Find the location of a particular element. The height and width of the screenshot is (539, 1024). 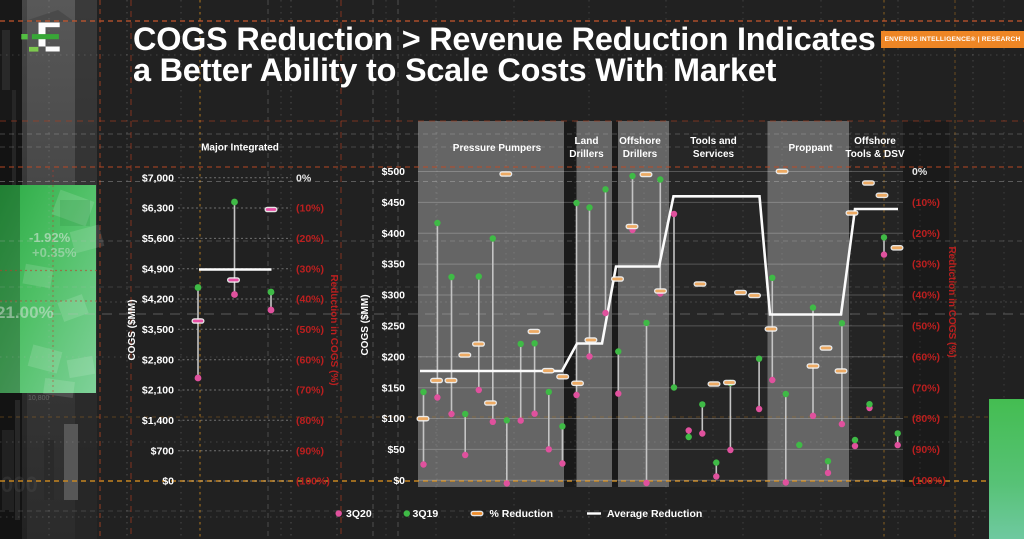

svg-text: 3Q19 is located at coordinates (426, 514).